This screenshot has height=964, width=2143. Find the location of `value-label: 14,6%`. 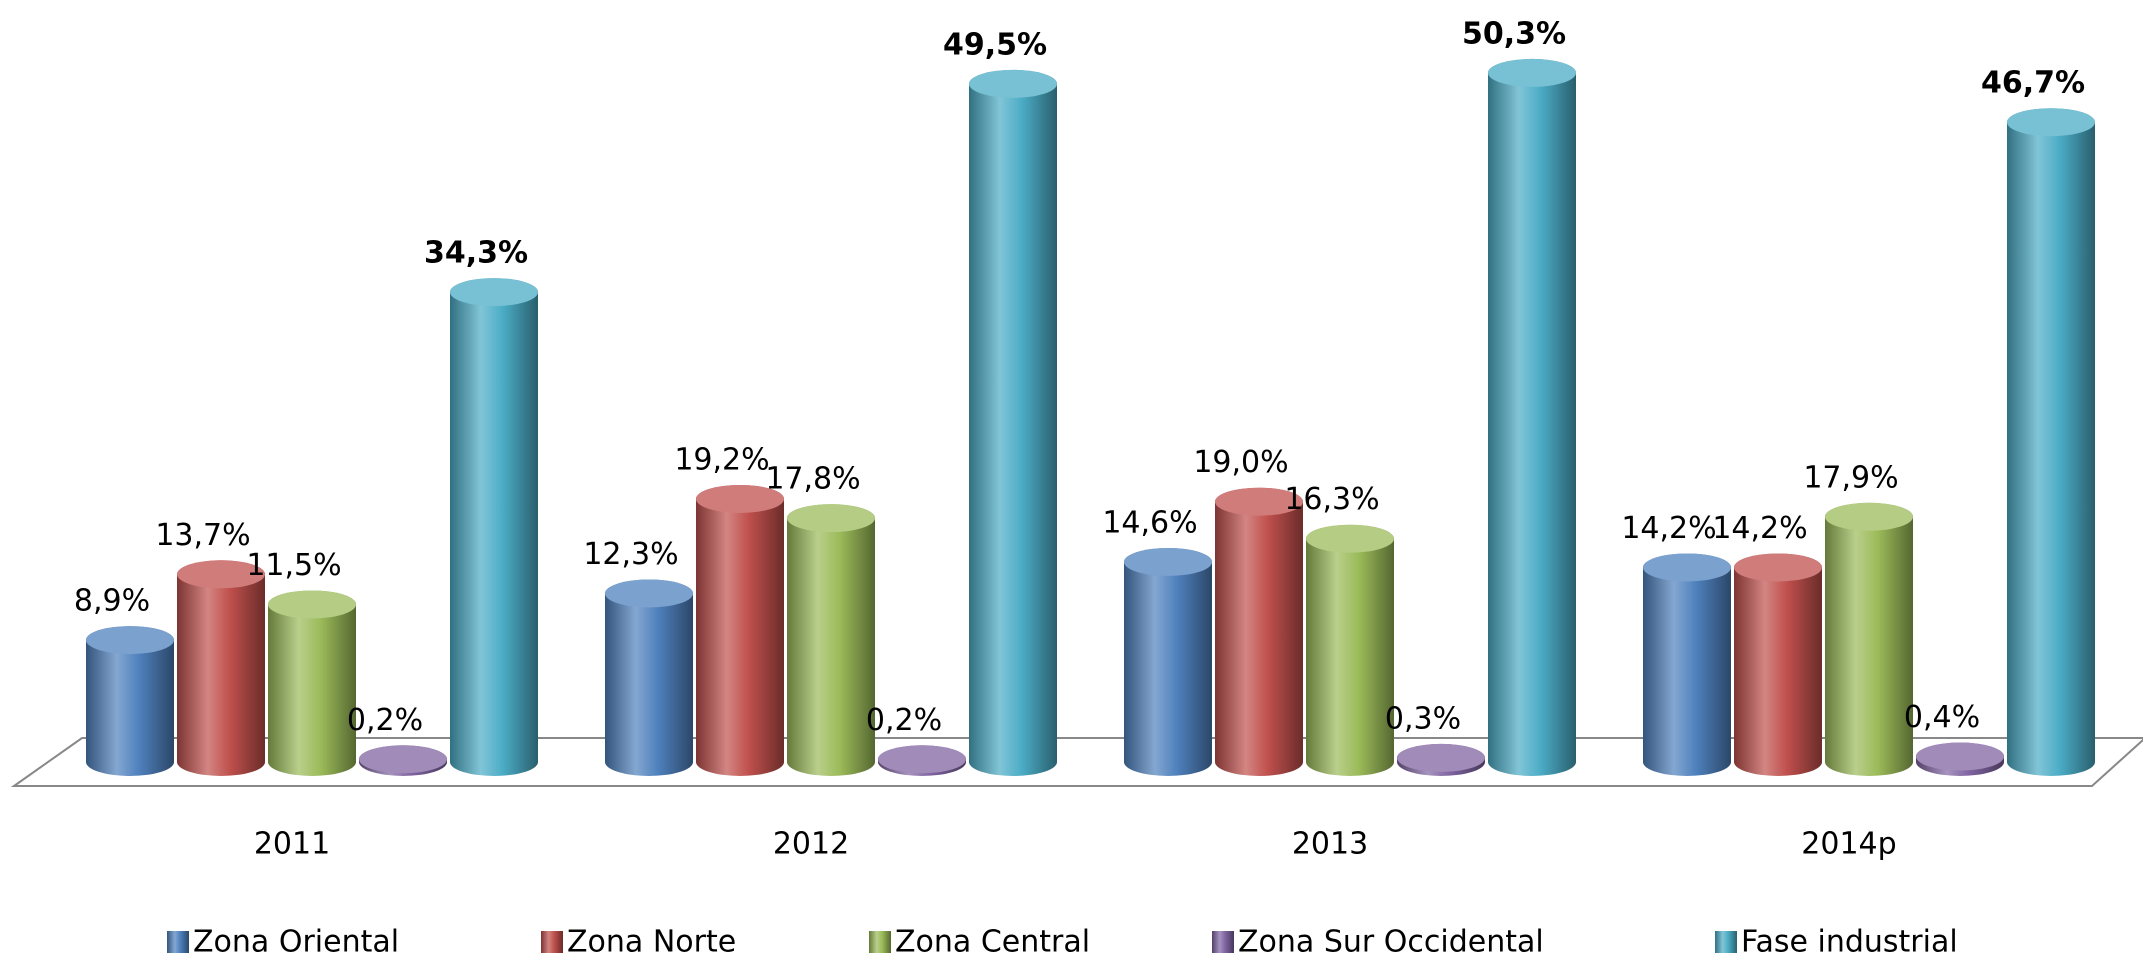

value-label: 14,6% is located at coordinates (1149, 522).